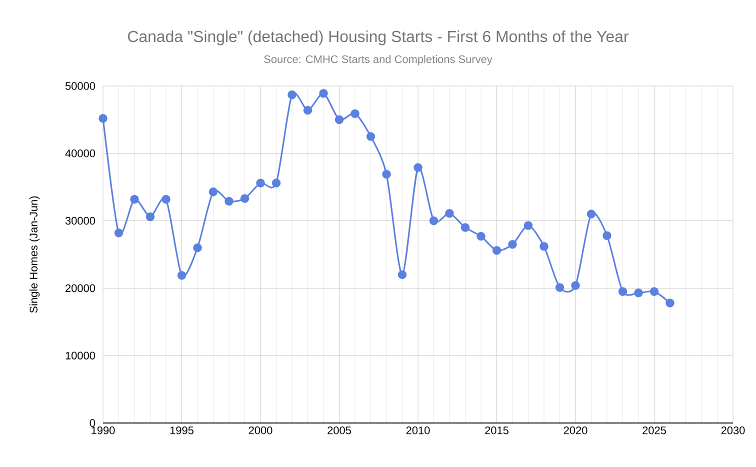 Image resolution: width=756 pixels, height=467 pixels. I want to click on y-tick-label: 40000, so click(80, 154).